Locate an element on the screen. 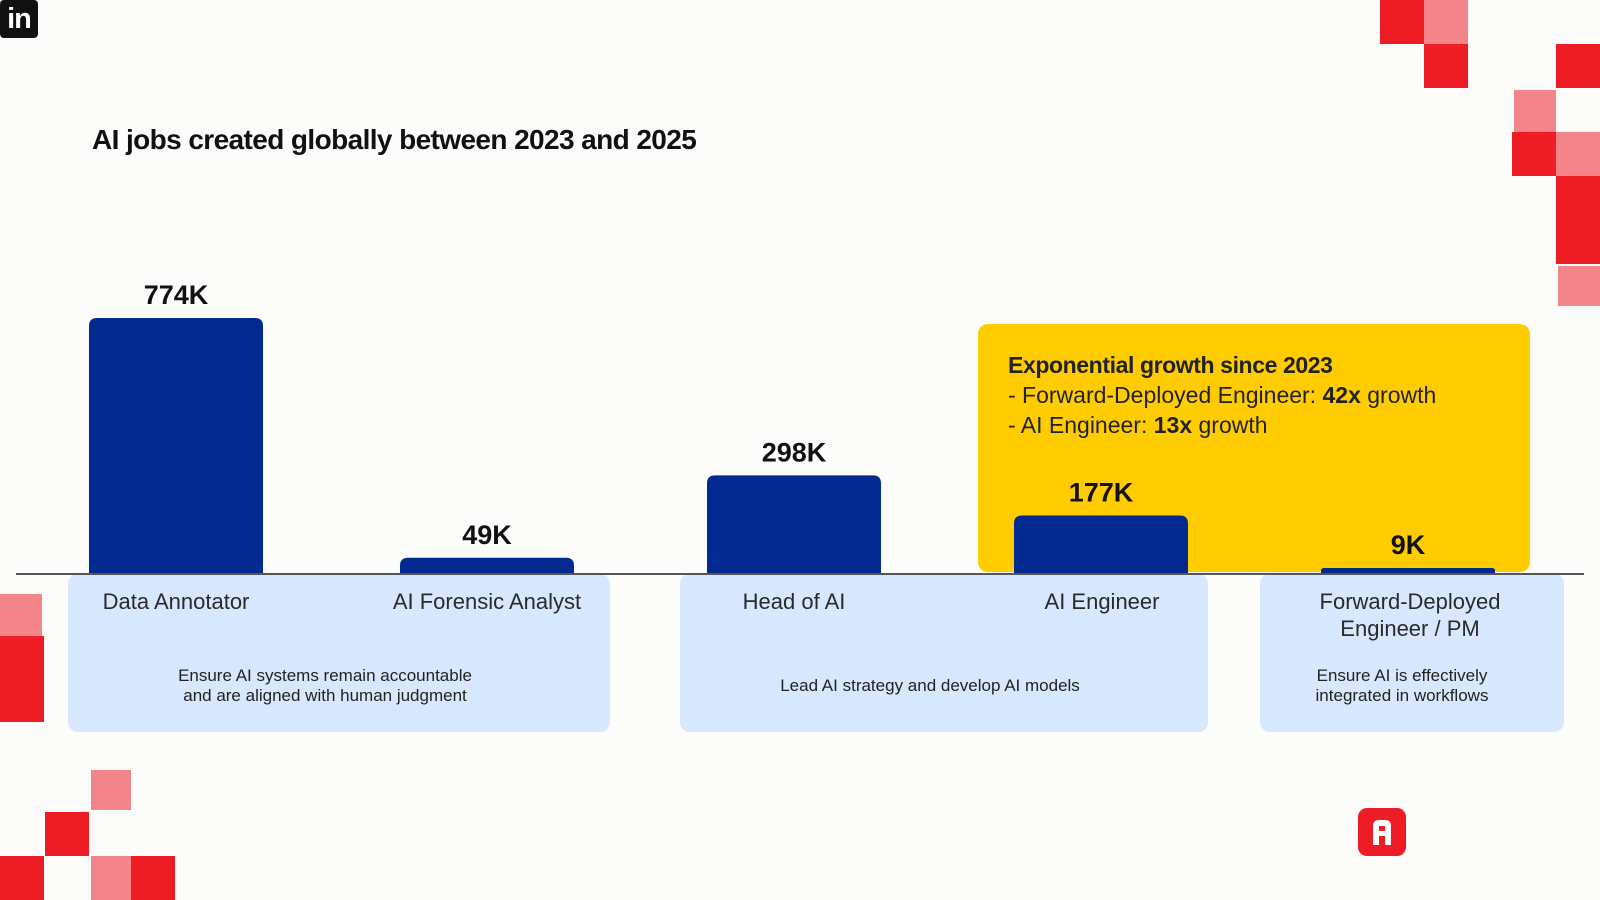  bar-value-label: 177K is located at coordinates (1101, 492).